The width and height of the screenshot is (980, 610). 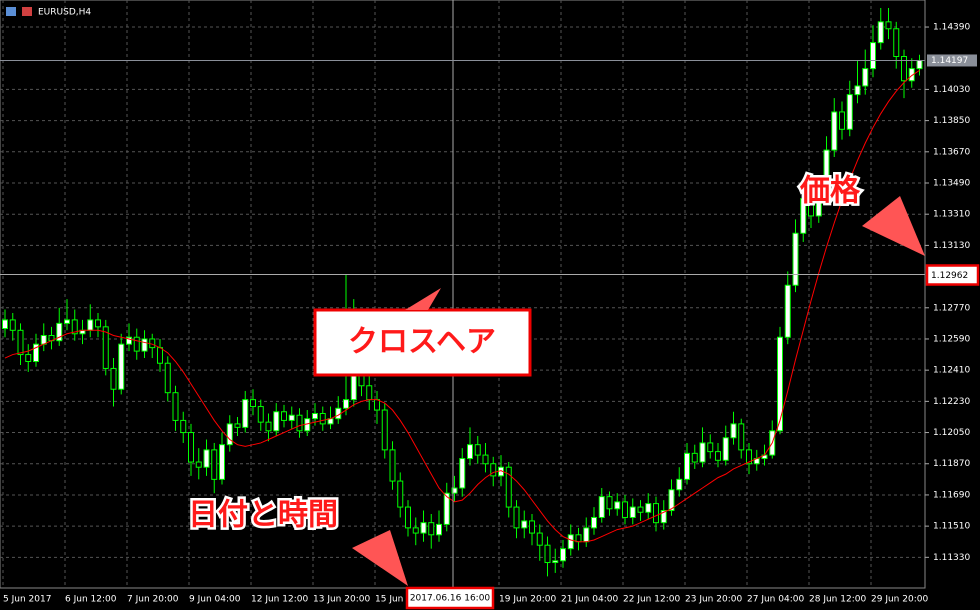 What do you see at coordinates (951, 558) in the screenshot?
I see `y-tick-label: 1.11330` at bounding box center [951, 558].